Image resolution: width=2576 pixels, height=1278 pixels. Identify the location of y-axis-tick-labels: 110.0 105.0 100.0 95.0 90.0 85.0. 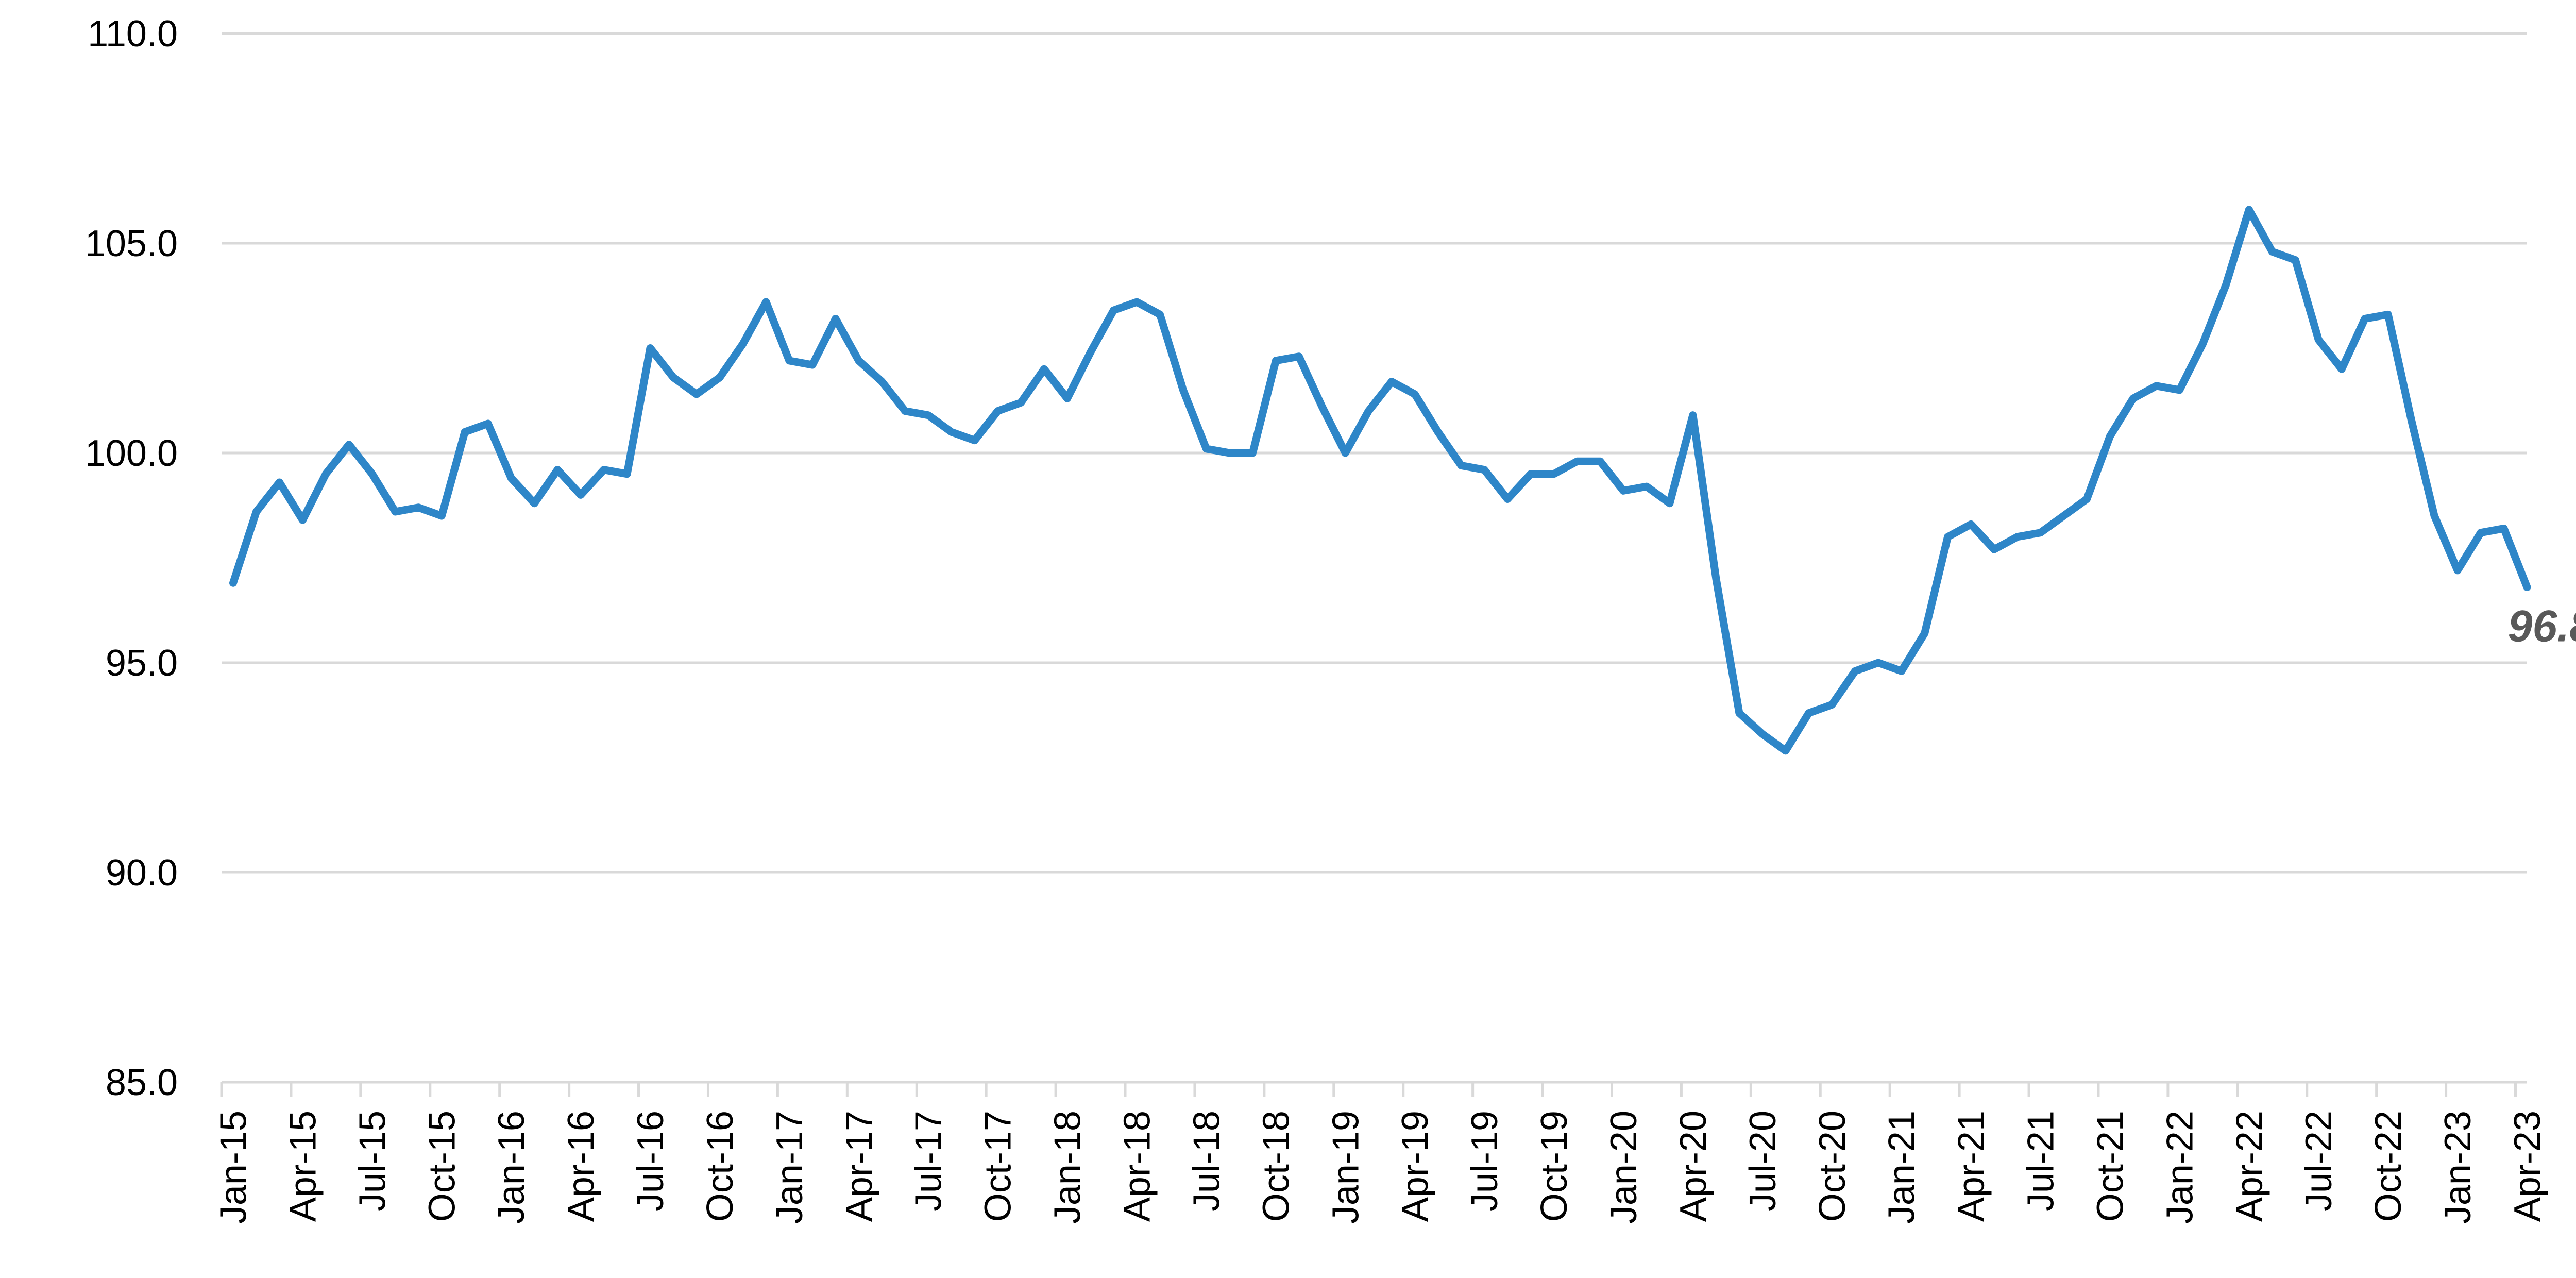
(131, 558).